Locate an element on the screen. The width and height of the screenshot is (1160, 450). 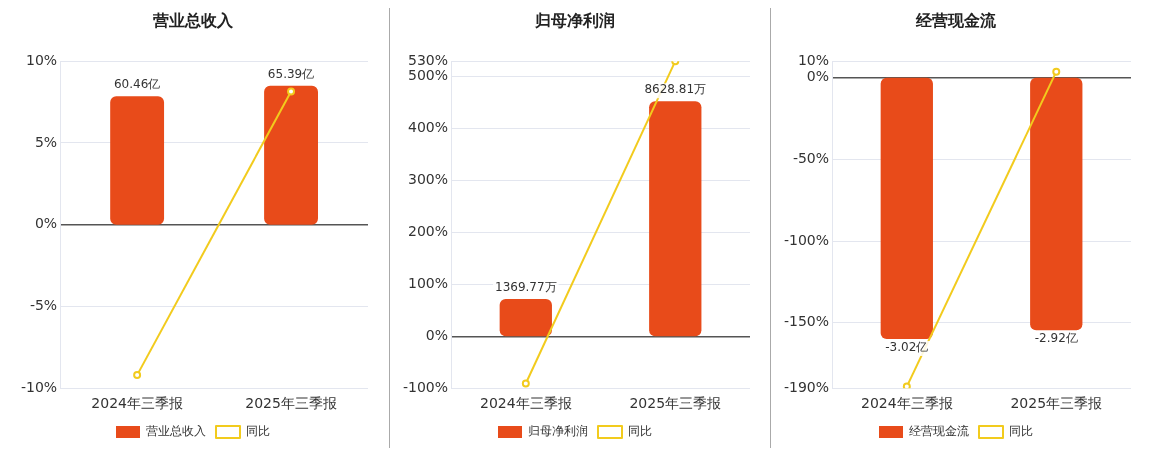
data-label: 1369.77万 is located at coordinates (525, 287).